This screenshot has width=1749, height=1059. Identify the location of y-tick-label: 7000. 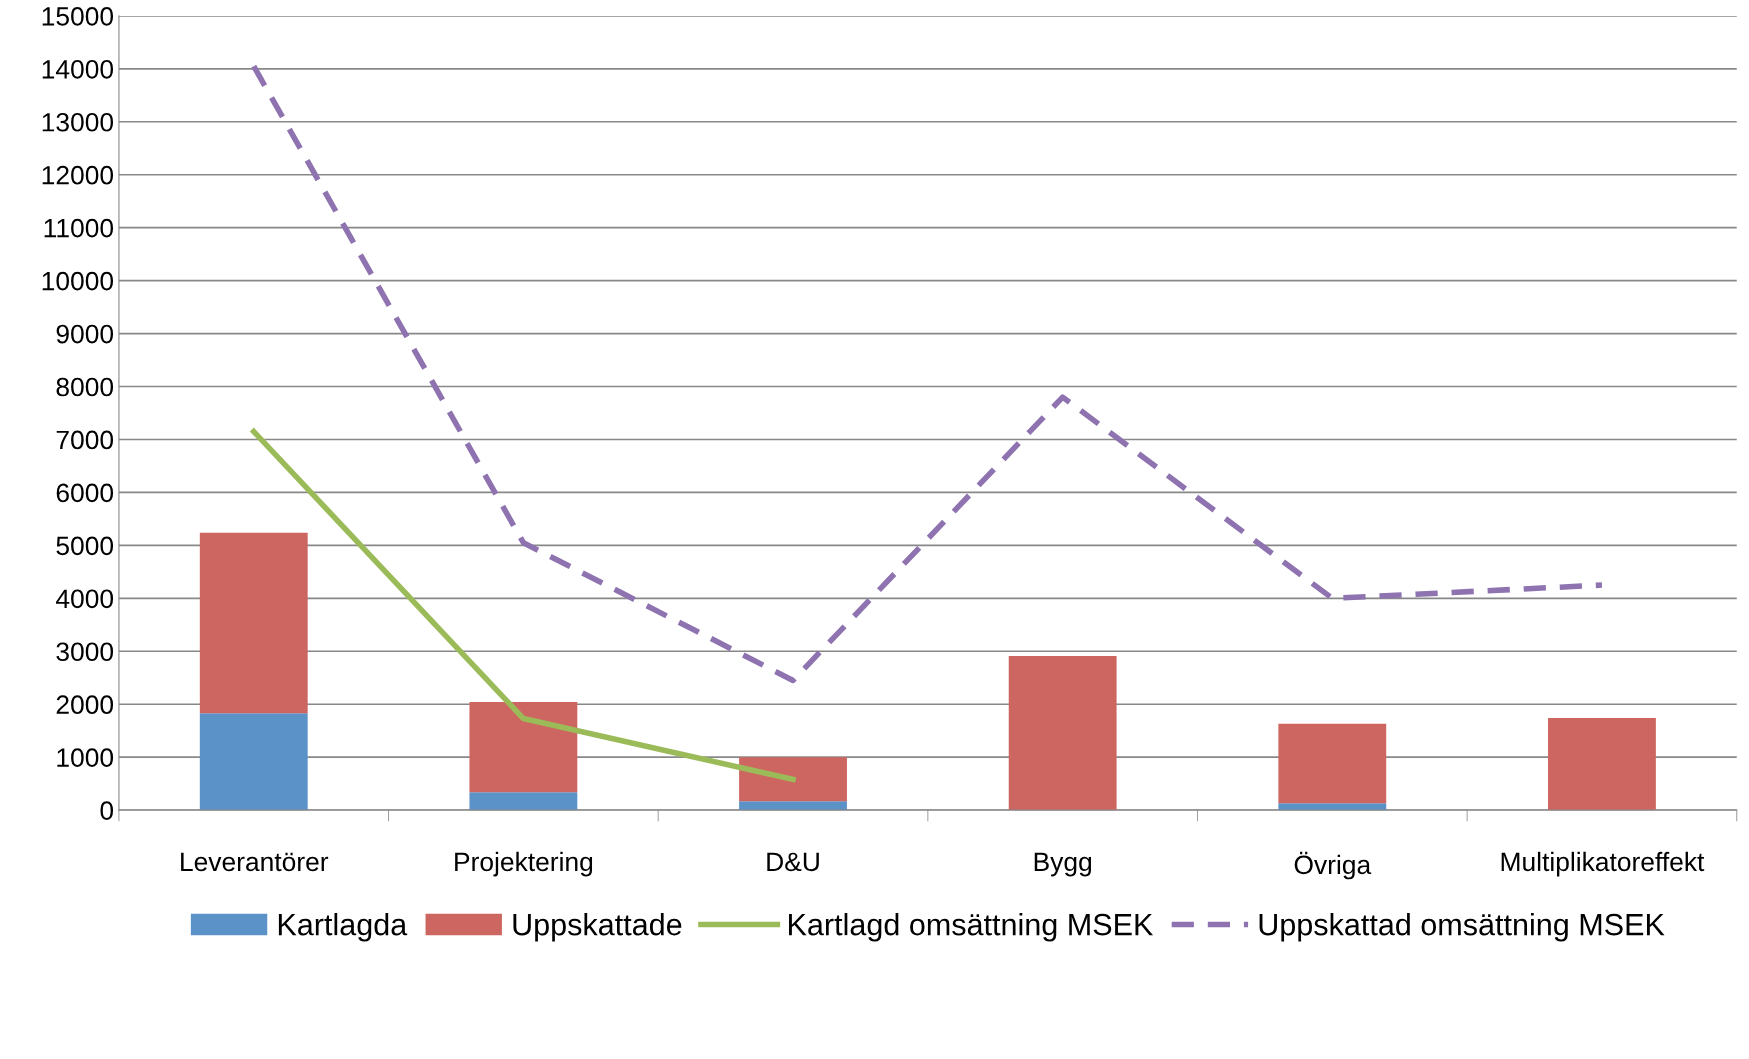
(85, 440).